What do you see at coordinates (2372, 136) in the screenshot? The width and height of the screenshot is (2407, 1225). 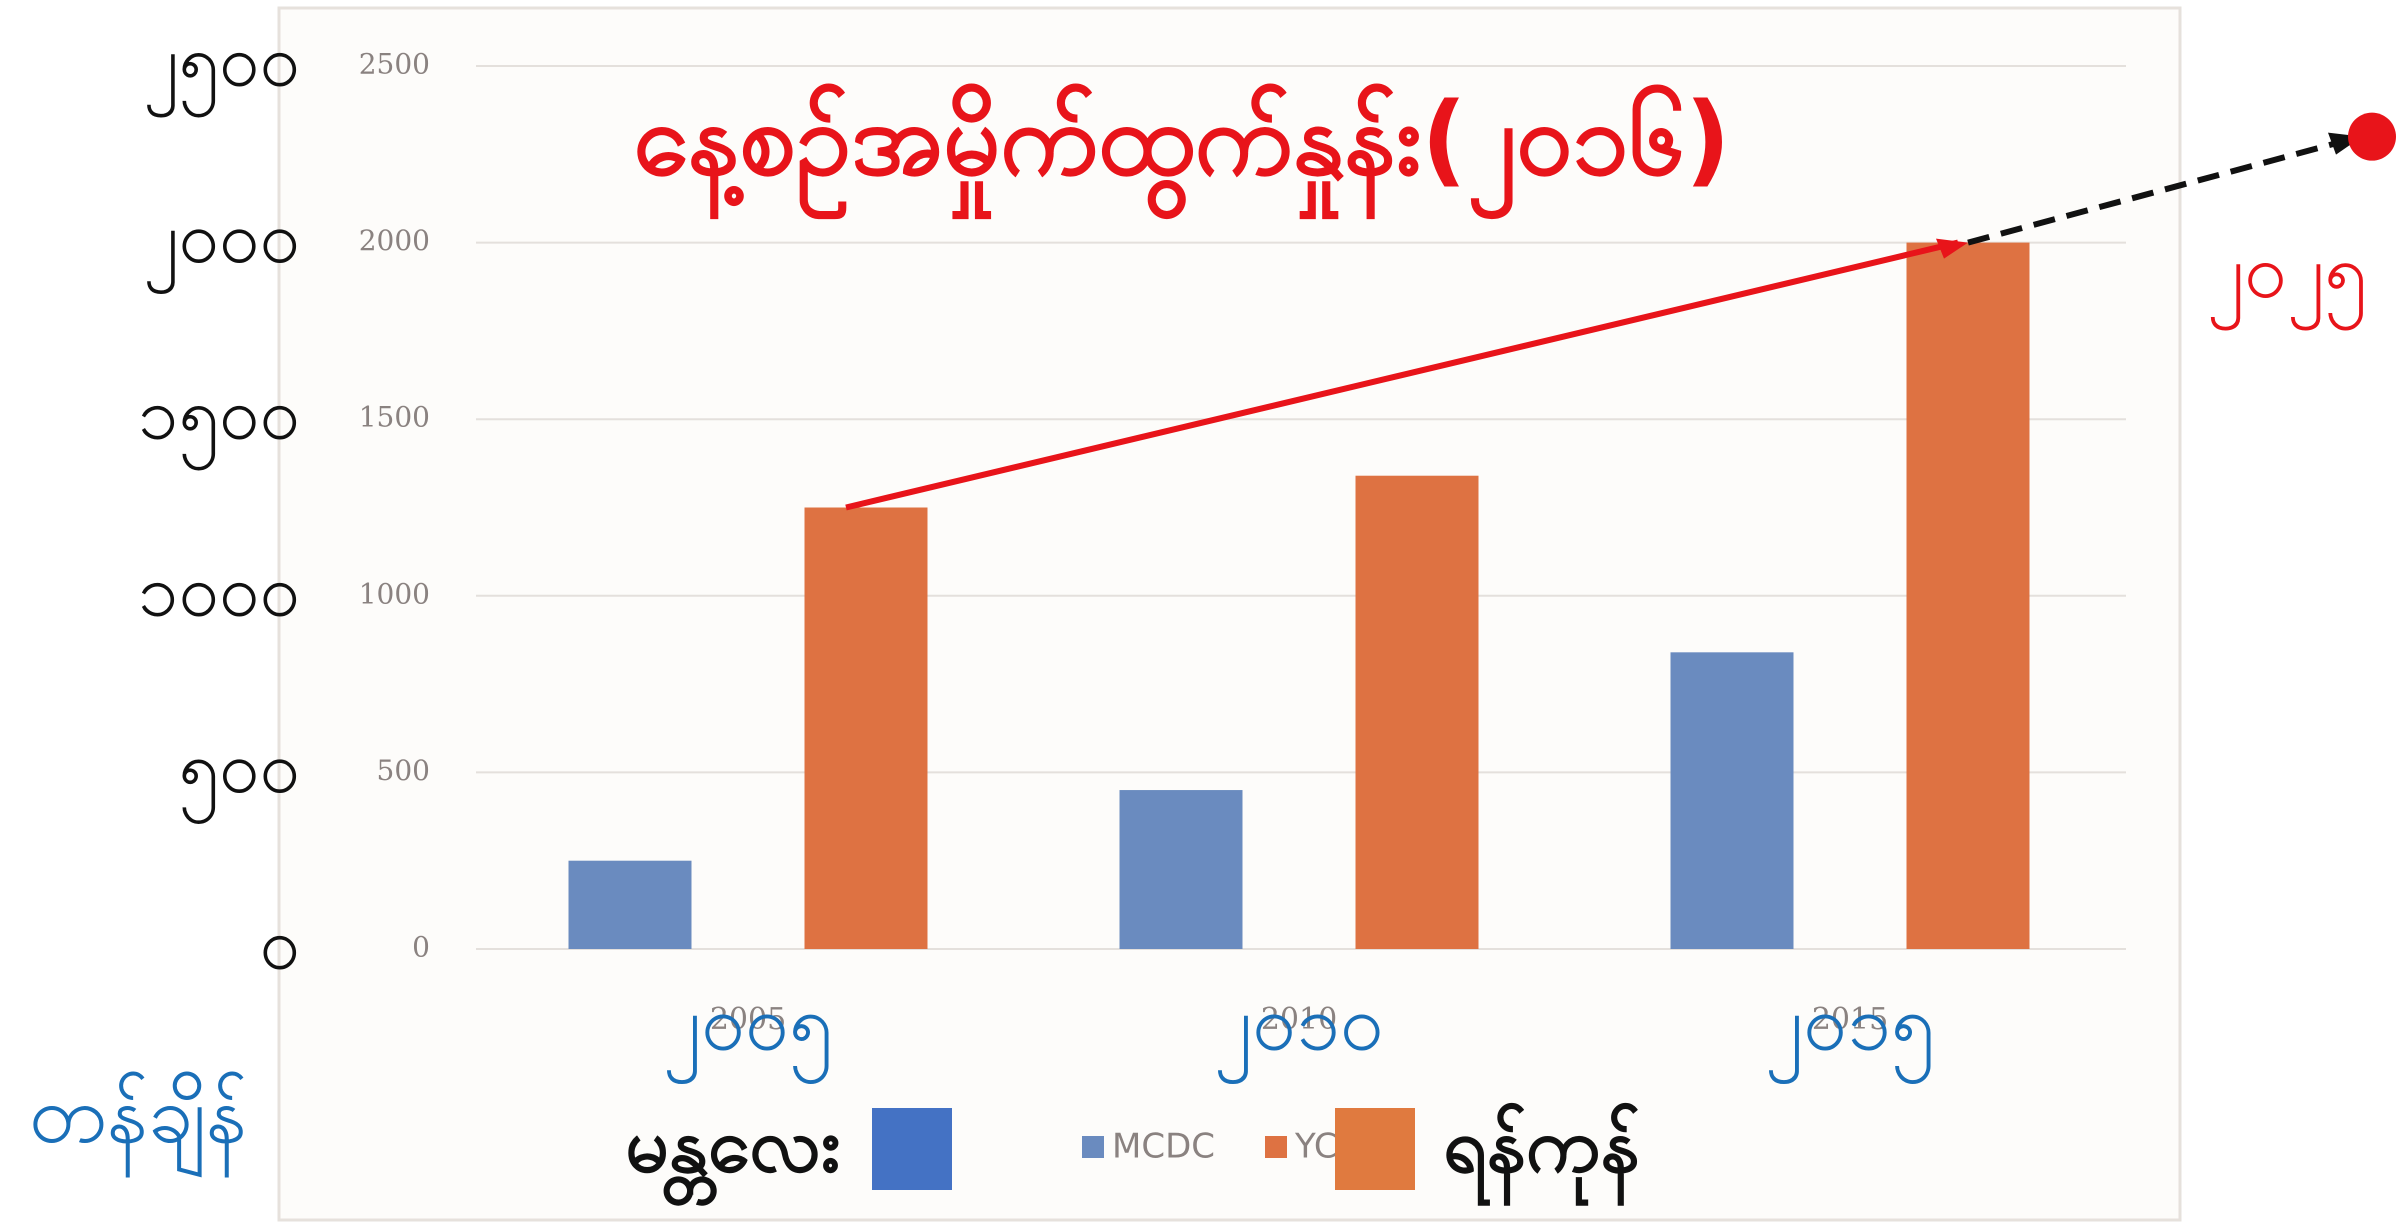 I see `projection-point` at bounding box center [2372, 136].